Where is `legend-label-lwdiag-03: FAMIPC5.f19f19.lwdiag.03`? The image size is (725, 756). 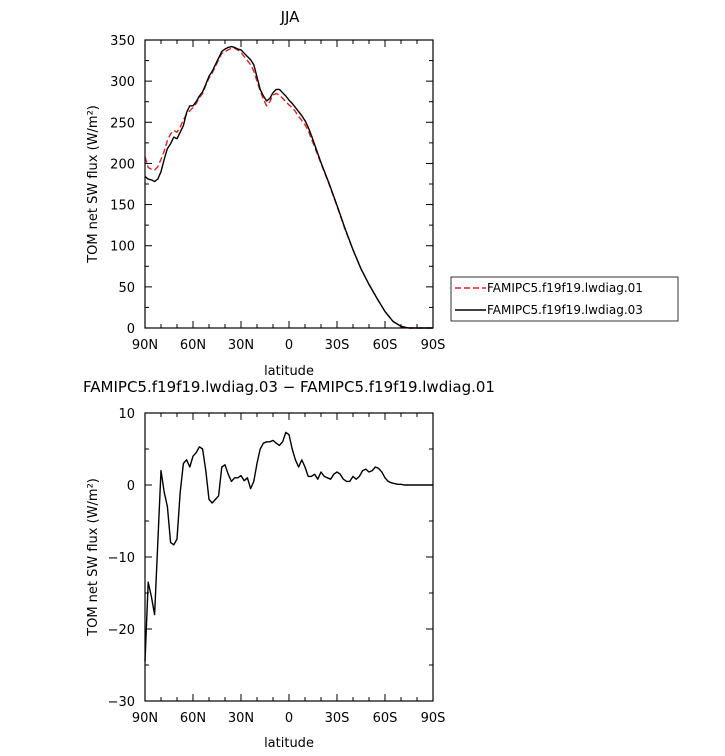 legend-label-lwdiag-03: FAMIPC5.f19f19.lwdiag.03 is located at coordinates (565, 310).